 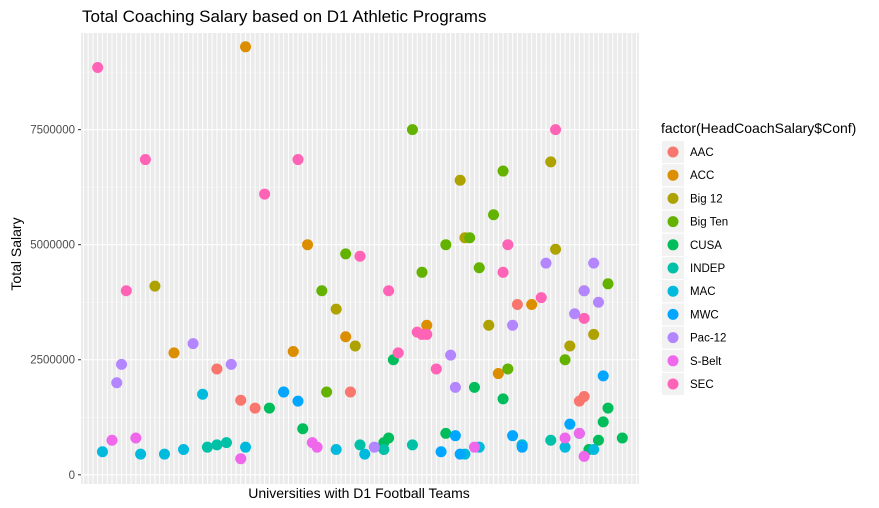 I want to click on legend-key-acc, so click(x=673, y=175).